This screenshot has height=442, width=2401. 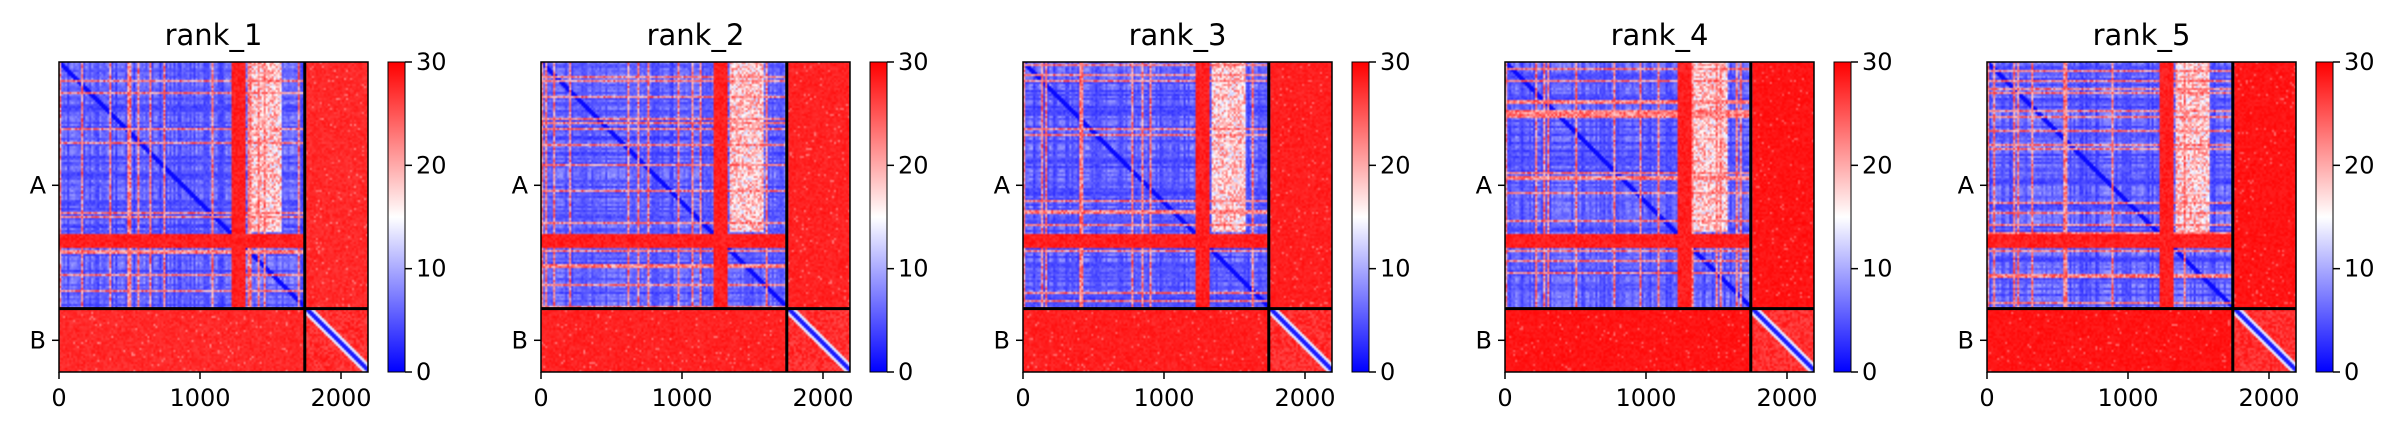 I want to click on panel-title: rank_2, so click(x=696, y=35).